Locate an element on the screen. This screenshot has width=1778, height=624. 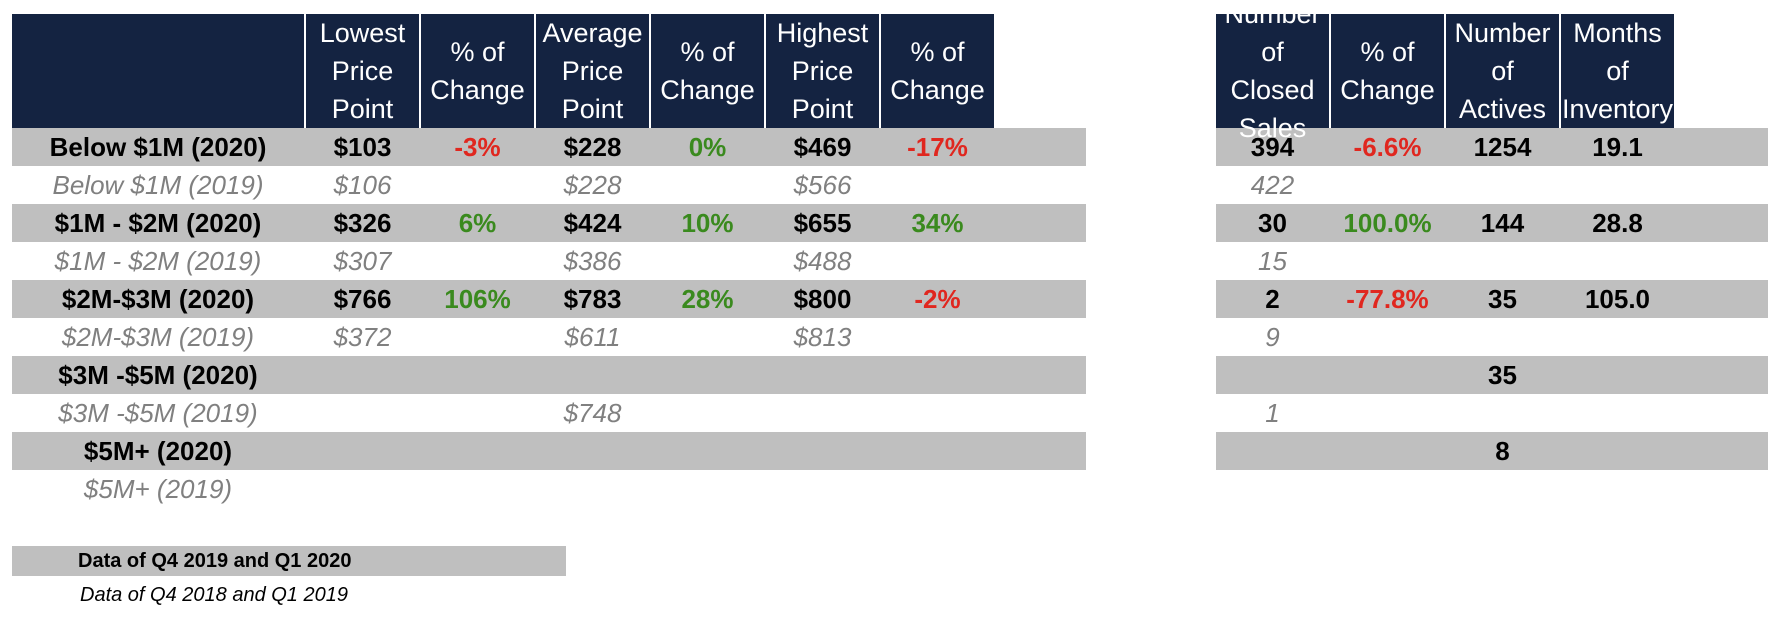
row-label: $2M-$3M (2020) is located at coordinates (158, 299).